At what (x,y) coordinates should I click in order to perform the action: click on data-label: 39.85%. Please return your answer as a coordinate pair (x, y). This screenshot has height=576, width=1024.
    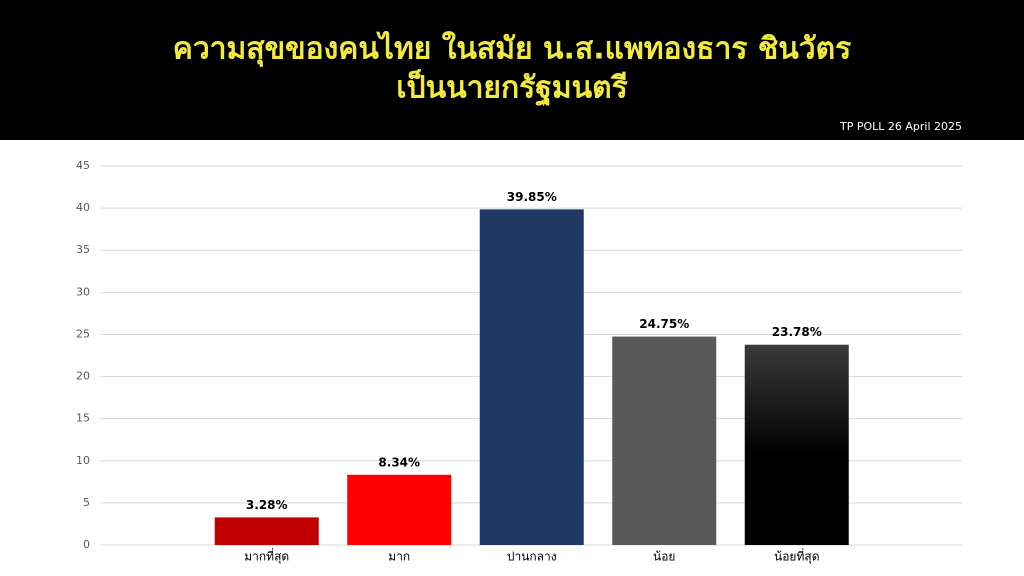
    Looking at the image, I should click on (532, 197).